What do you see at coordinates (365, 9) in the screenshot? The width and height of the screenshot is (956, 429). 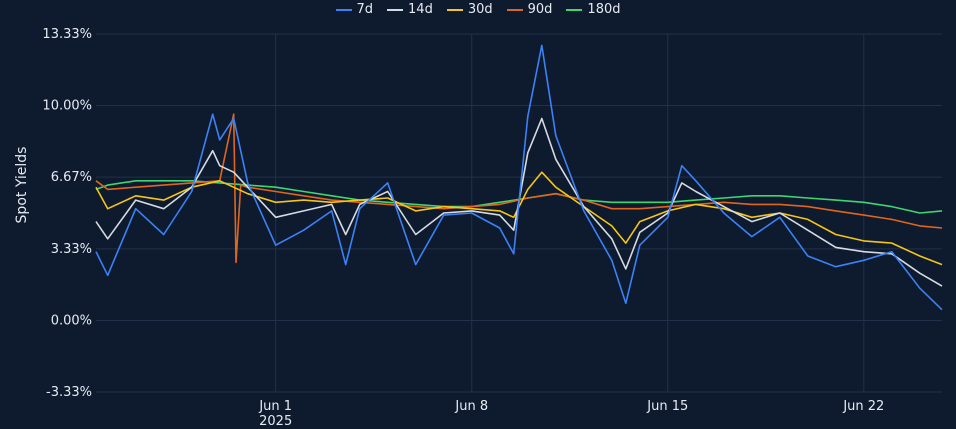 I see `legend-label: 7d` at bounding box center [365, 9].